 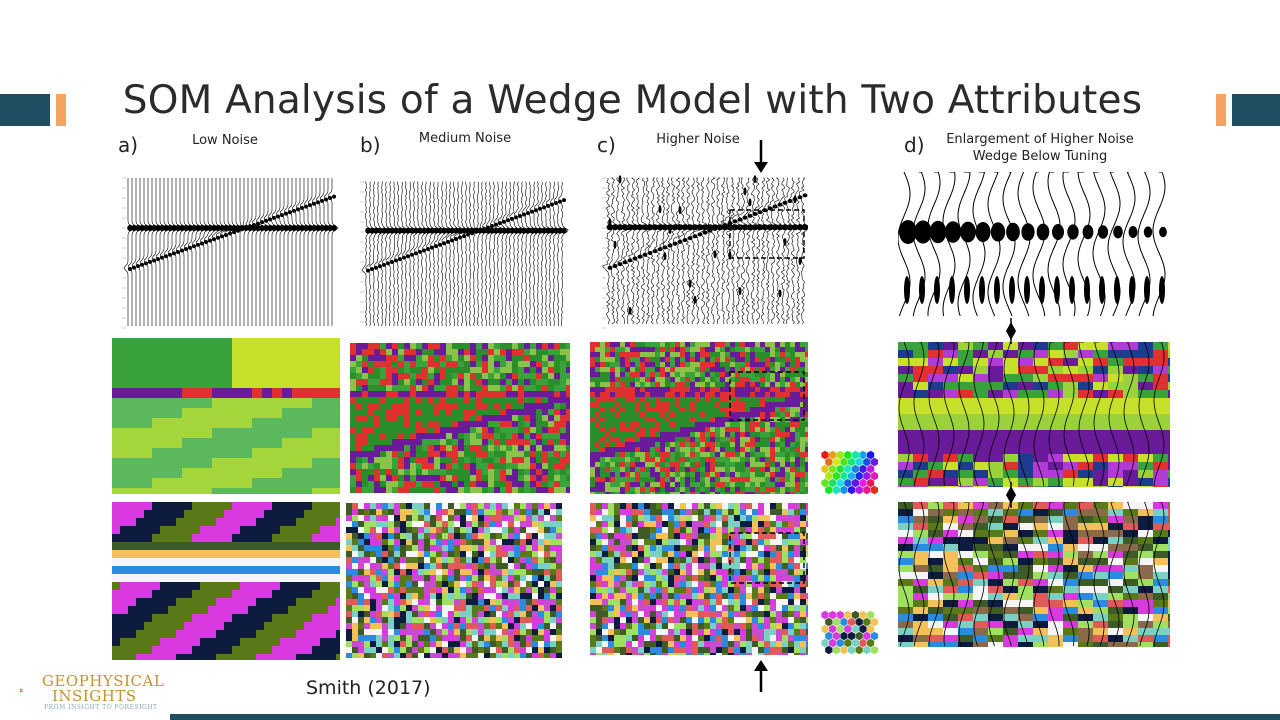 What do you see at coordinates (1040, 156) in the screenshot?
I see `panel-d-heading-line2: Wedge Below Tuning` at bounding box center [1040, 156].